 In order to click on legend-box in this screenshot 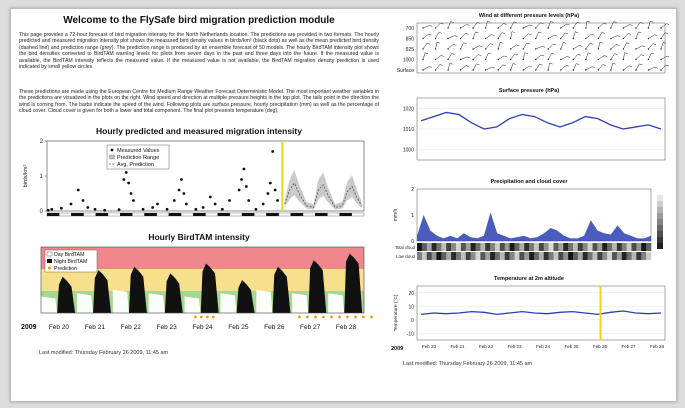, I will do `click(138, 157)`.